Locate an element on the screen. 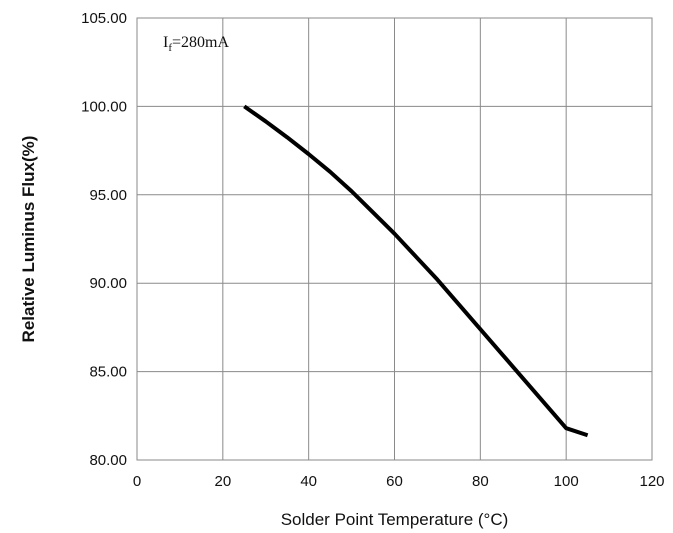  current-annotation: If=280mA is located at coordinates (196, 44).